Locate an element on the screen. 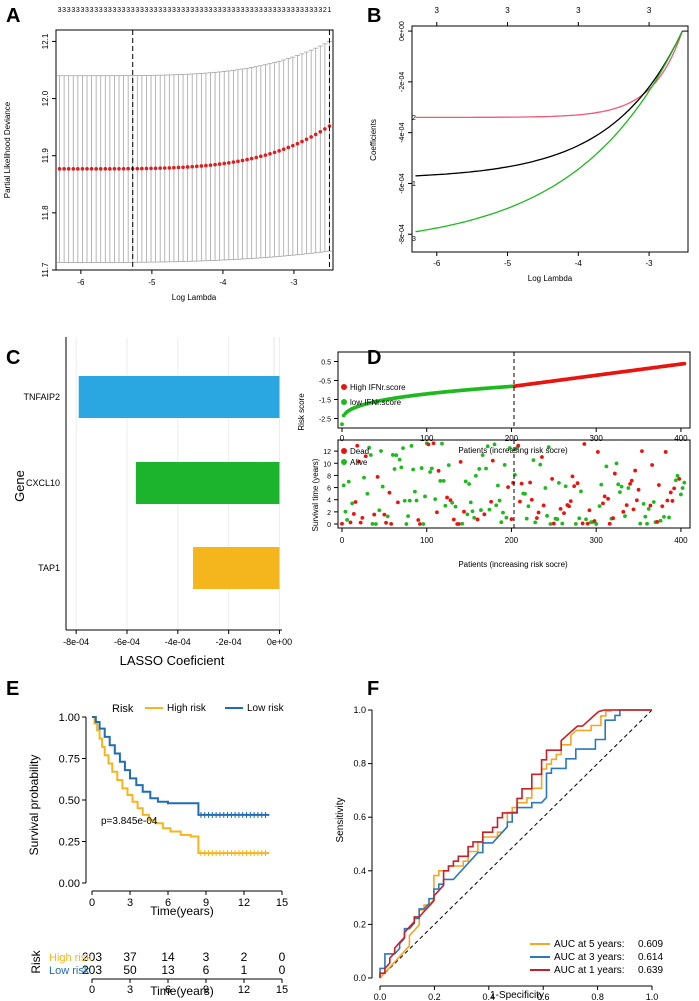  panel-label-f: F is located at coordinates (373, 689).